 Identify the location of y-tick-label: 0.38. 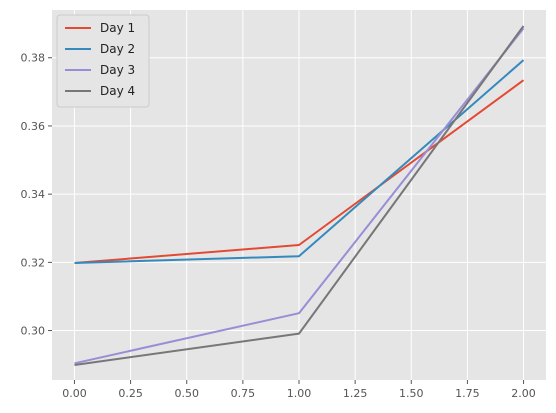
(33, 58).